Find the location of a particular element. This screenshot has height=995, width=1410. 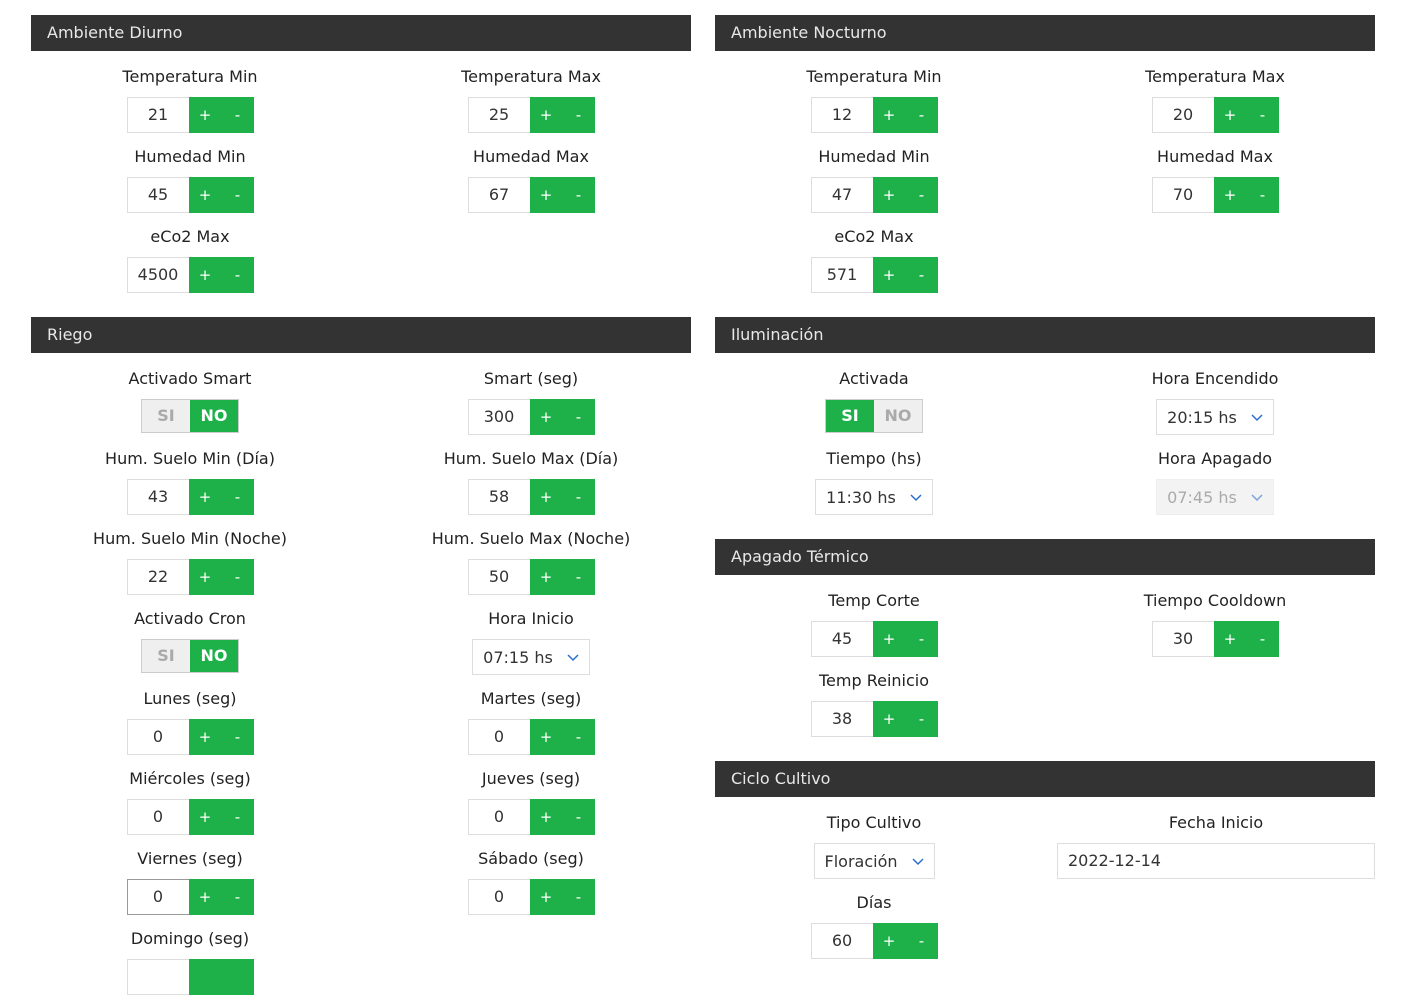

field-miercoles: Miércoles (seg) 0 + - is located at coordinates (190, 801).